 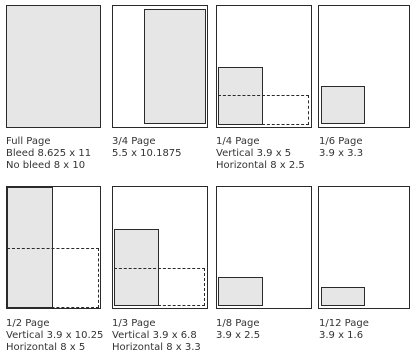 What do you see at coordinates (28, 323) in the screenshot?
I see `half-page-title: 1/2 Page` at bounding box center [28, 323].